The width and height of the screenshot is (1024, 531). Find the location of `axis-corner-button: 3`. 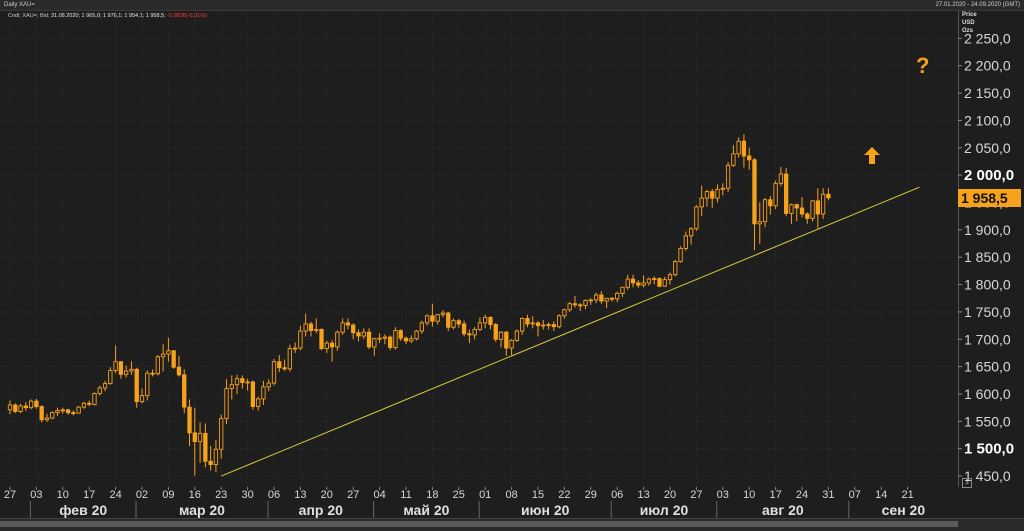

axis-corner-button: 3 is located at coordinates (967, 483).